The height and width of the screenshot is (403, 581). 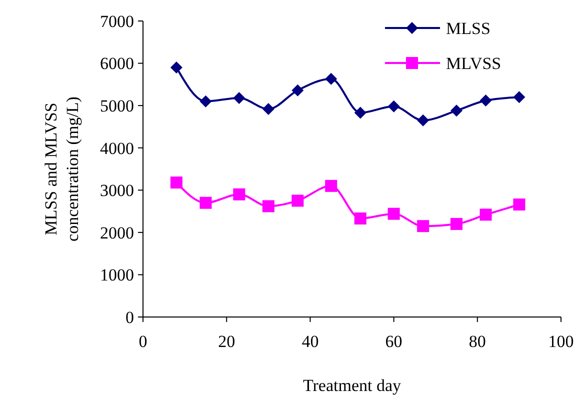 What do you see at coordinates (352, 385) in the screenshot?
I see `x-axis-title: Treatment day` at bounding box center [352, 385].